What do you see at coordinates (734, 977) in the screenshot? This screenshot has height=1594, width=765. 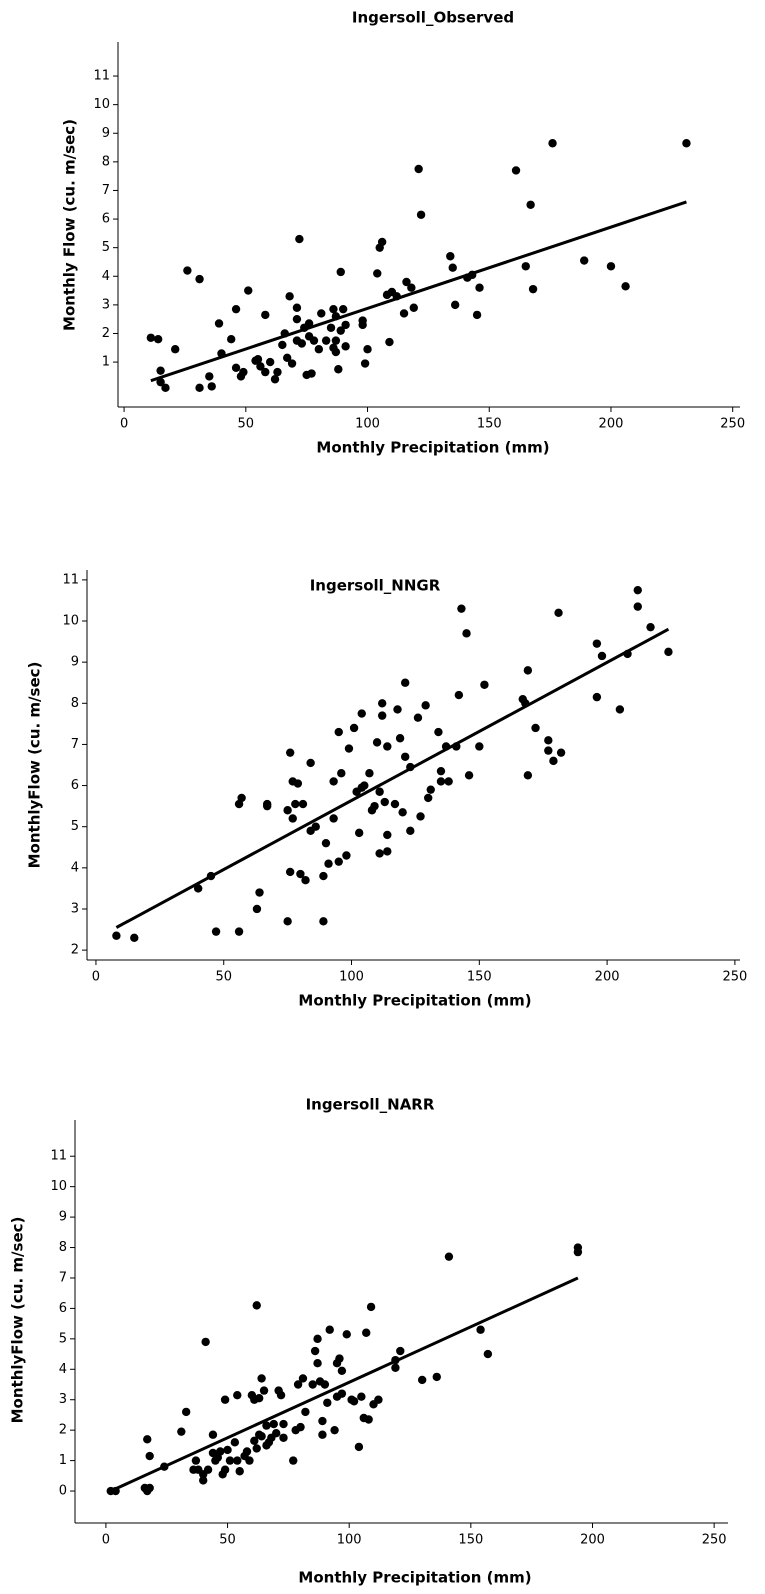 I see `x-tick-label: 250` at bounding box center [734, 977].